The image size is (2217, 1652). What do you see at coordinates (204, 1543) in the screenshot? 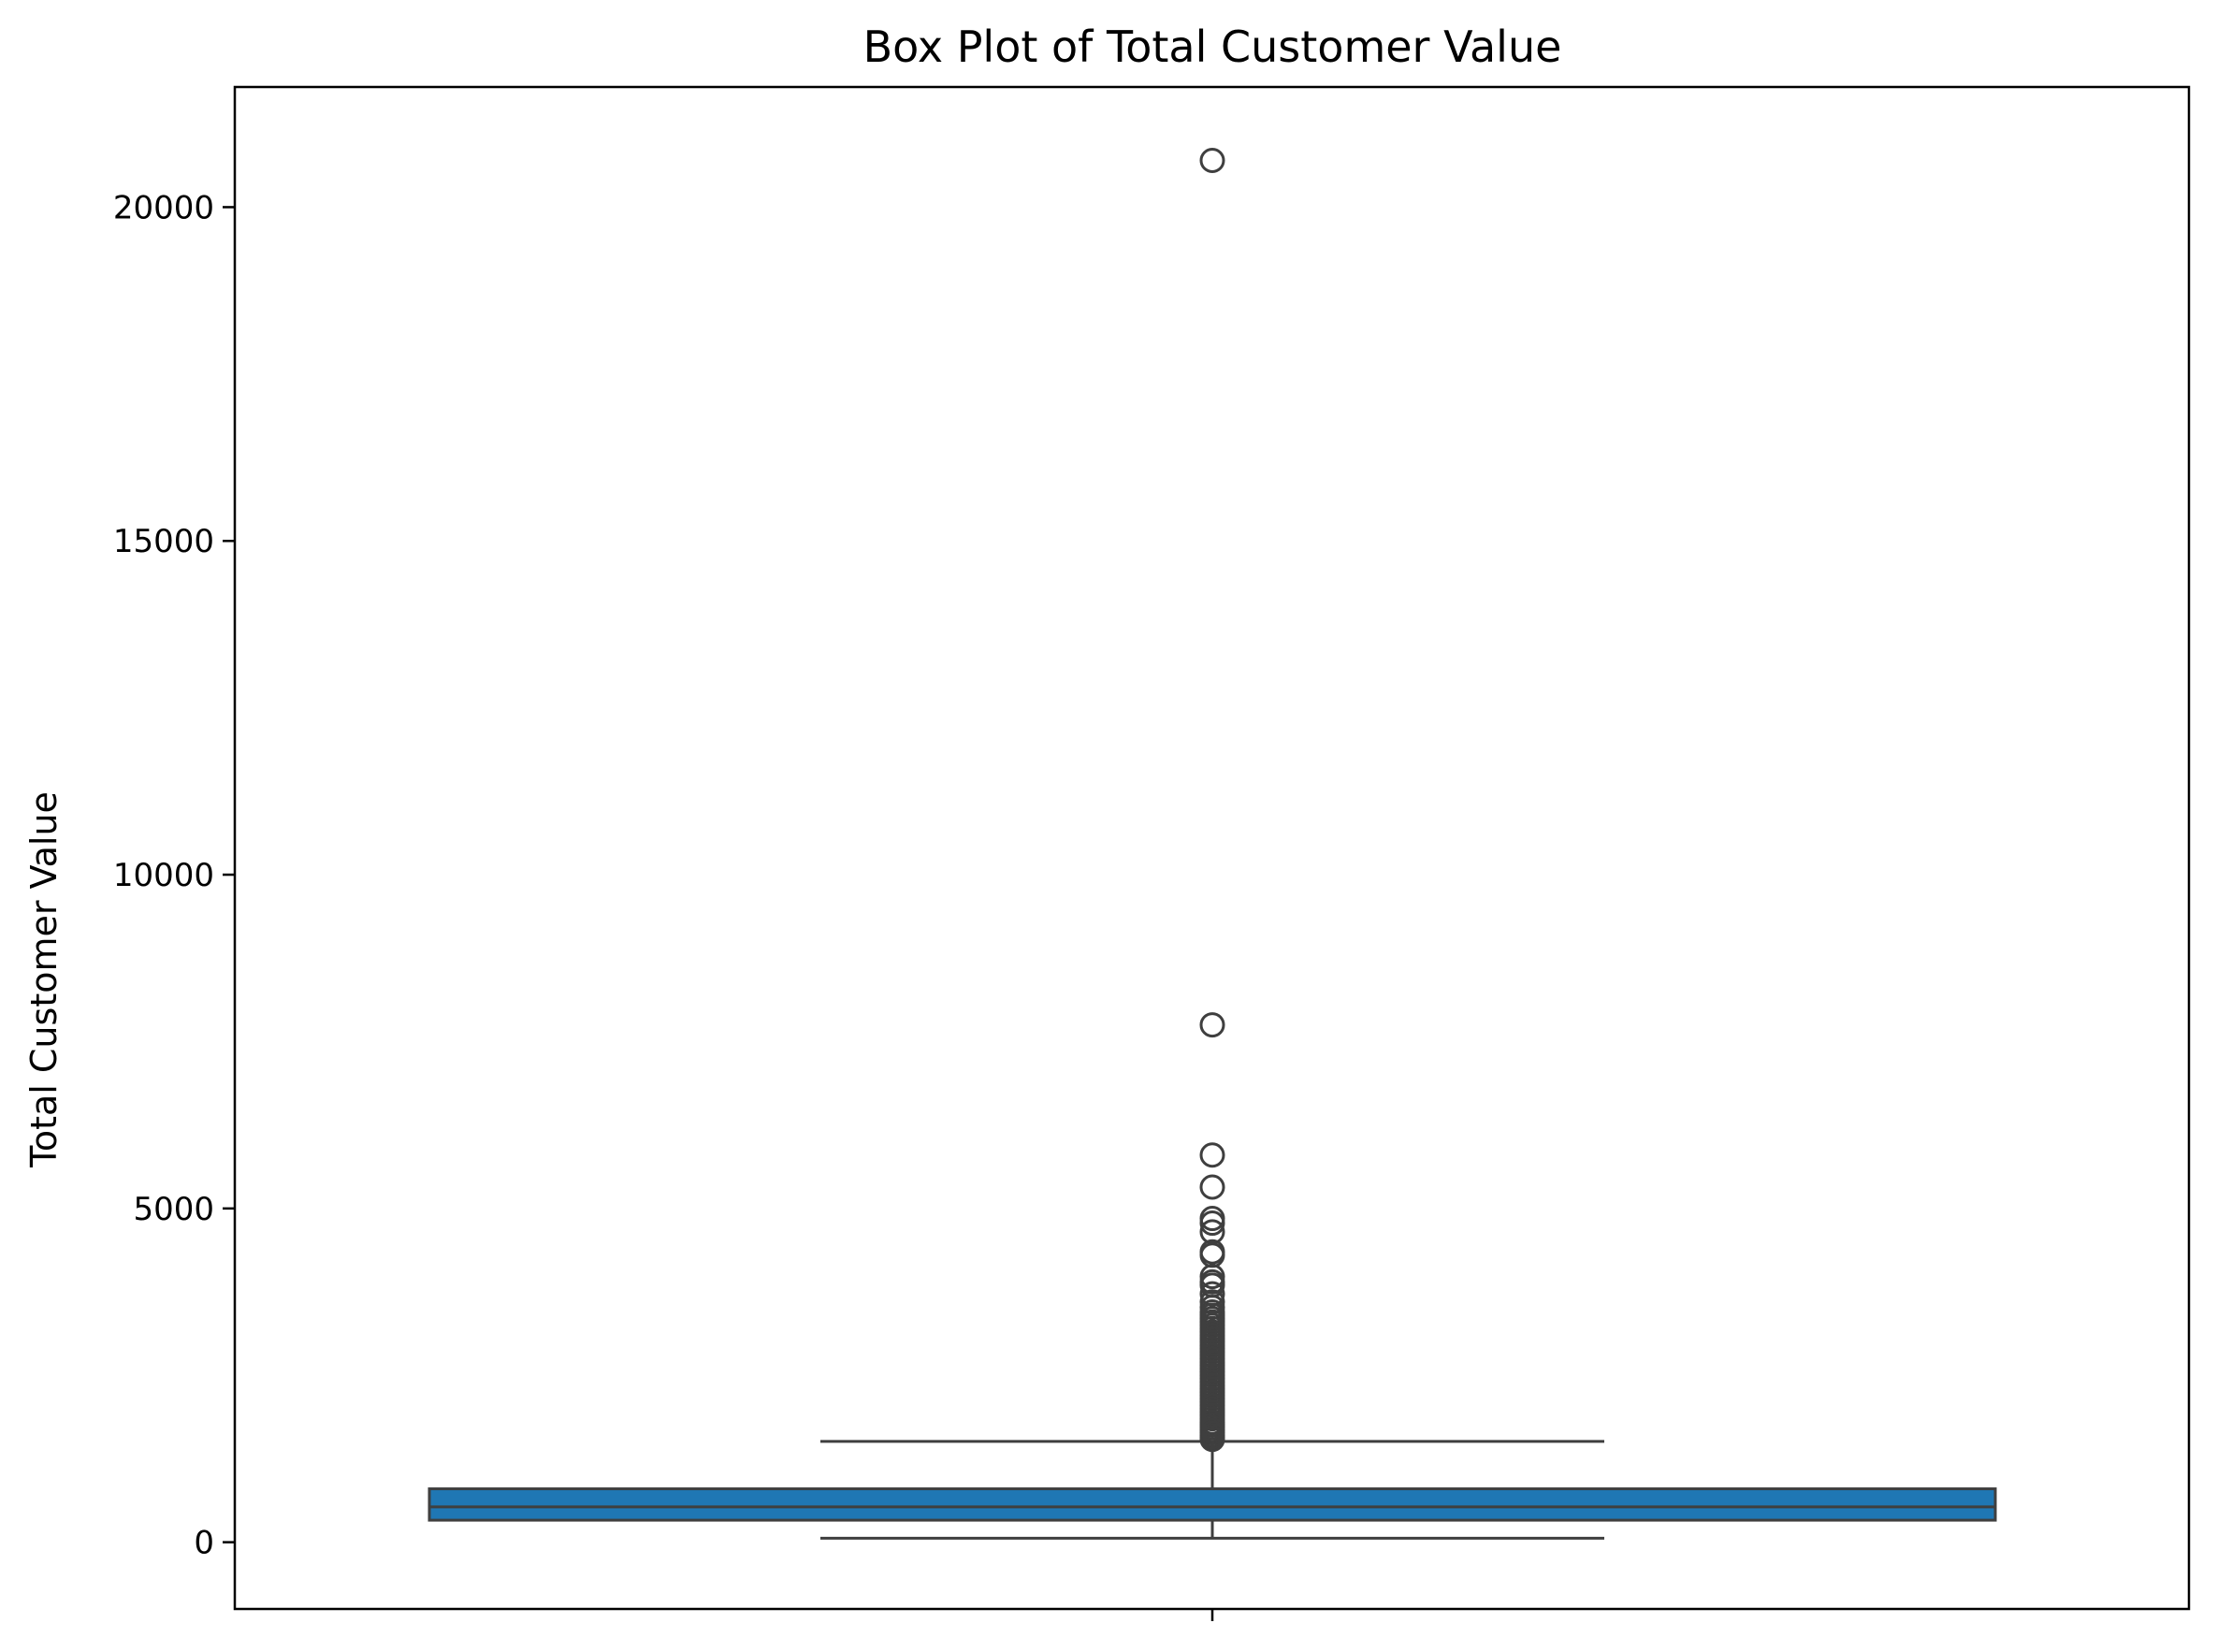
I see `y-tick-label: 0` at bounding box center [204, 1543].